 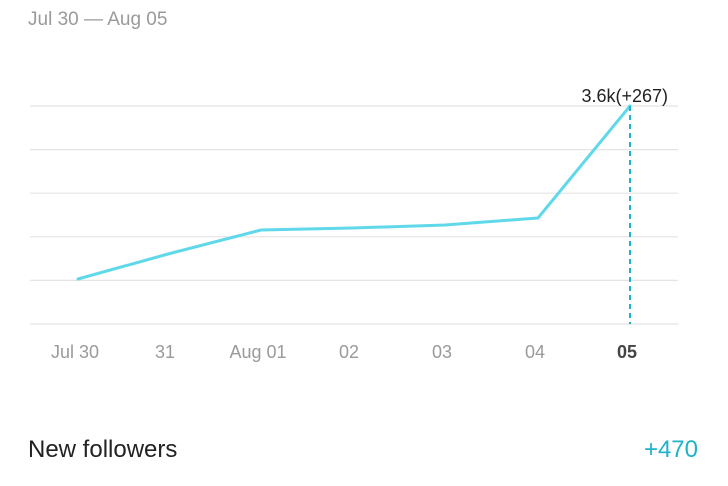 I want to click on x-tick-label: 04, so click(x=535, y=352).